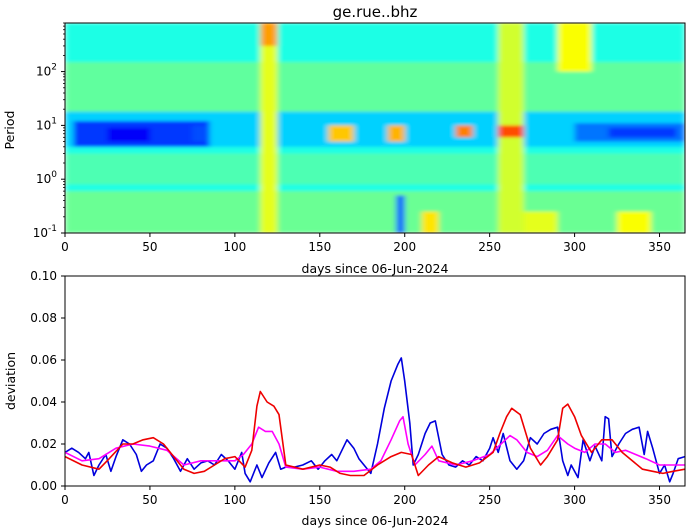  Describe the element at coordinates (659, 500) in the screenshot. I see `bottom-x-tick-label: 350` at that location.